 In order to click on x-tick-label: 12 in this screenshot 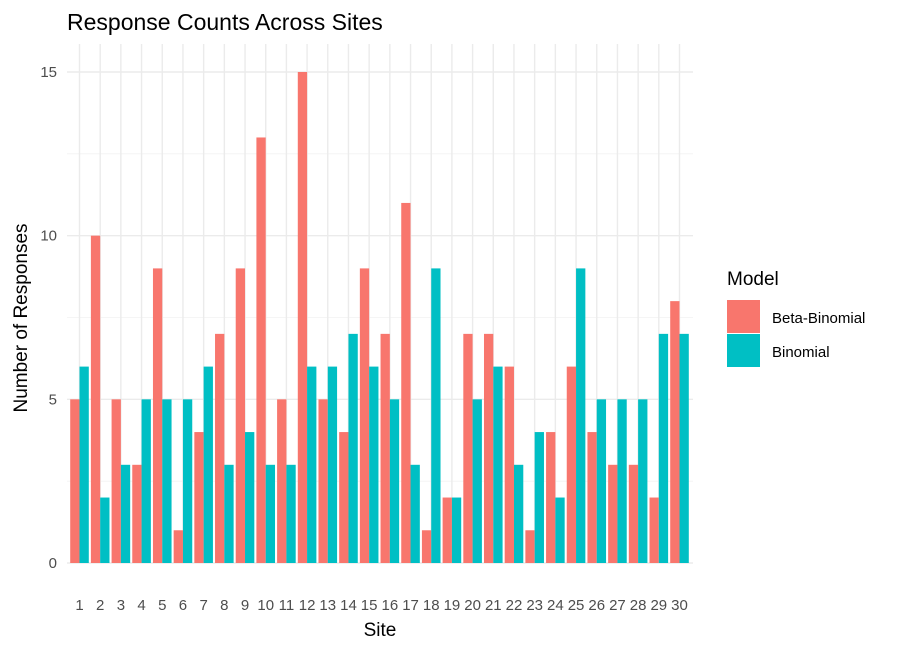, I will do `click(307, 605)`.